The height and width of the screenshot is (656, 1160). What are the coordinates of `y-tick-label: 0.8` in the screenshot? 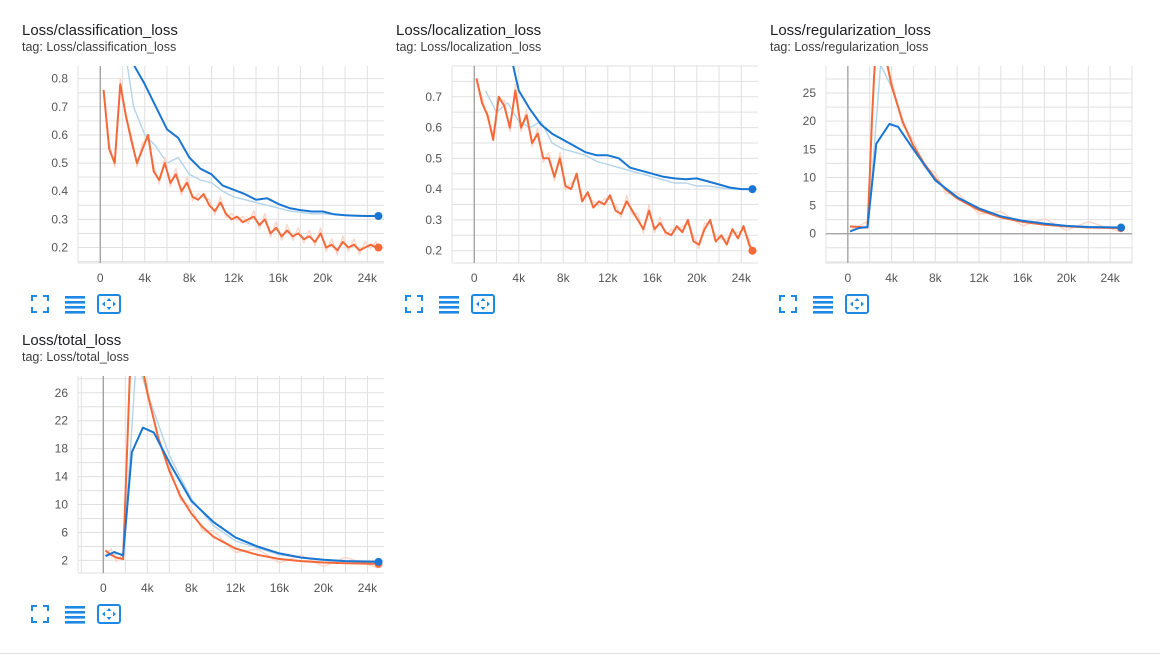 It's located at (59, 79).